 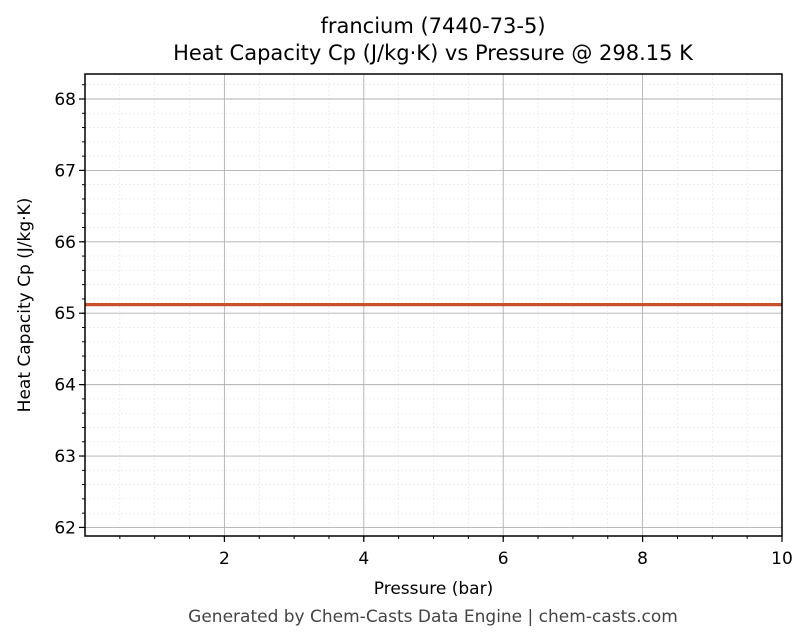 I want to click on y-tick-label: 62, so click(x=65, y=528).